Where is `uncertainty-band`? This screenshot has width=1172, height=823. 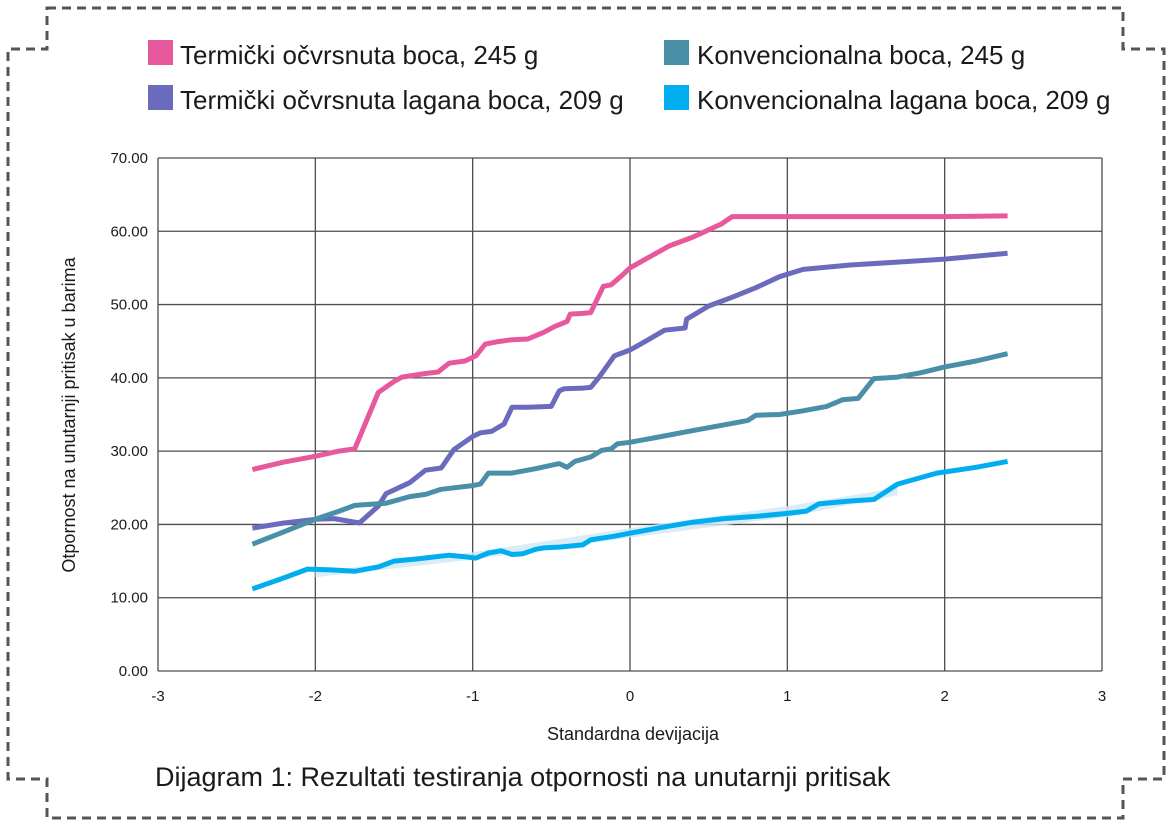
uncertainty-band is located at coordinates (606, 532).